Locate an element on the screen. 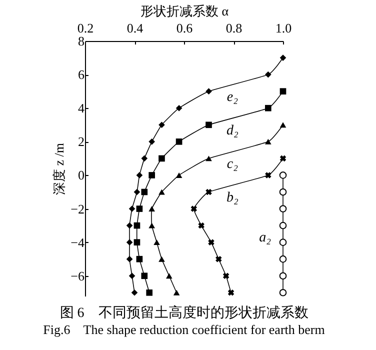 The height and width of the screenshot is (350, 376). series-label: b₂ is located at coordinates (232, 198).